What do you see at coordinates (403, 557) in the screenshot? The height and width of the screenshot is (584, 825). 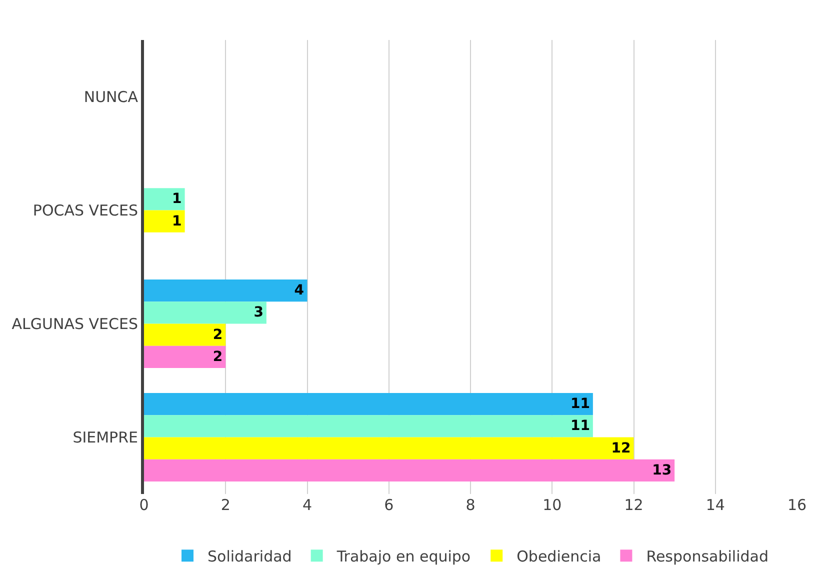 I see `legend-label: Trabajo en equipo` at bounding box center [403, 557].